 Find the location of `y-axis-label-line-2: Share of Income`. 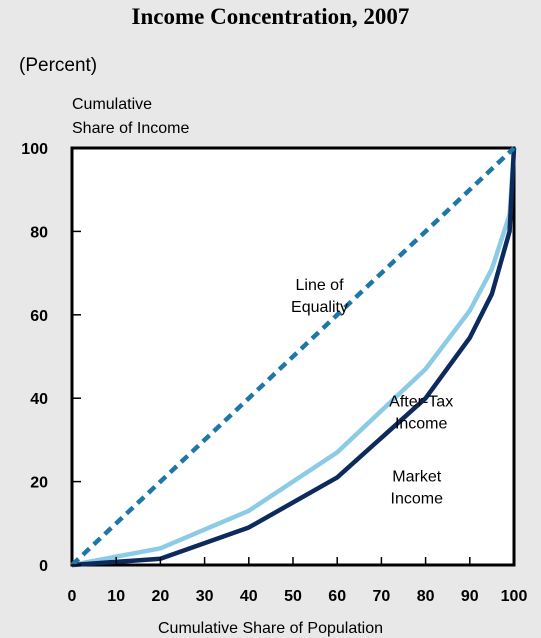

y-axis-label-line-2: Share of Income is located at coordinates (131, 128).